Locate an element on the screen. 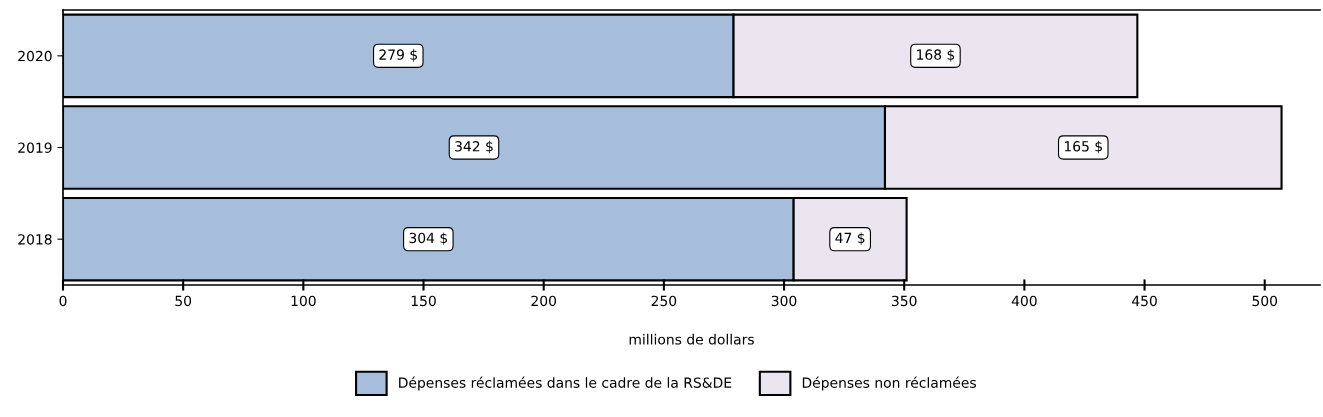 This screenshot has width=1323, height=417. x-axis-title: millions de dollars is located at coordinates (691, 339).